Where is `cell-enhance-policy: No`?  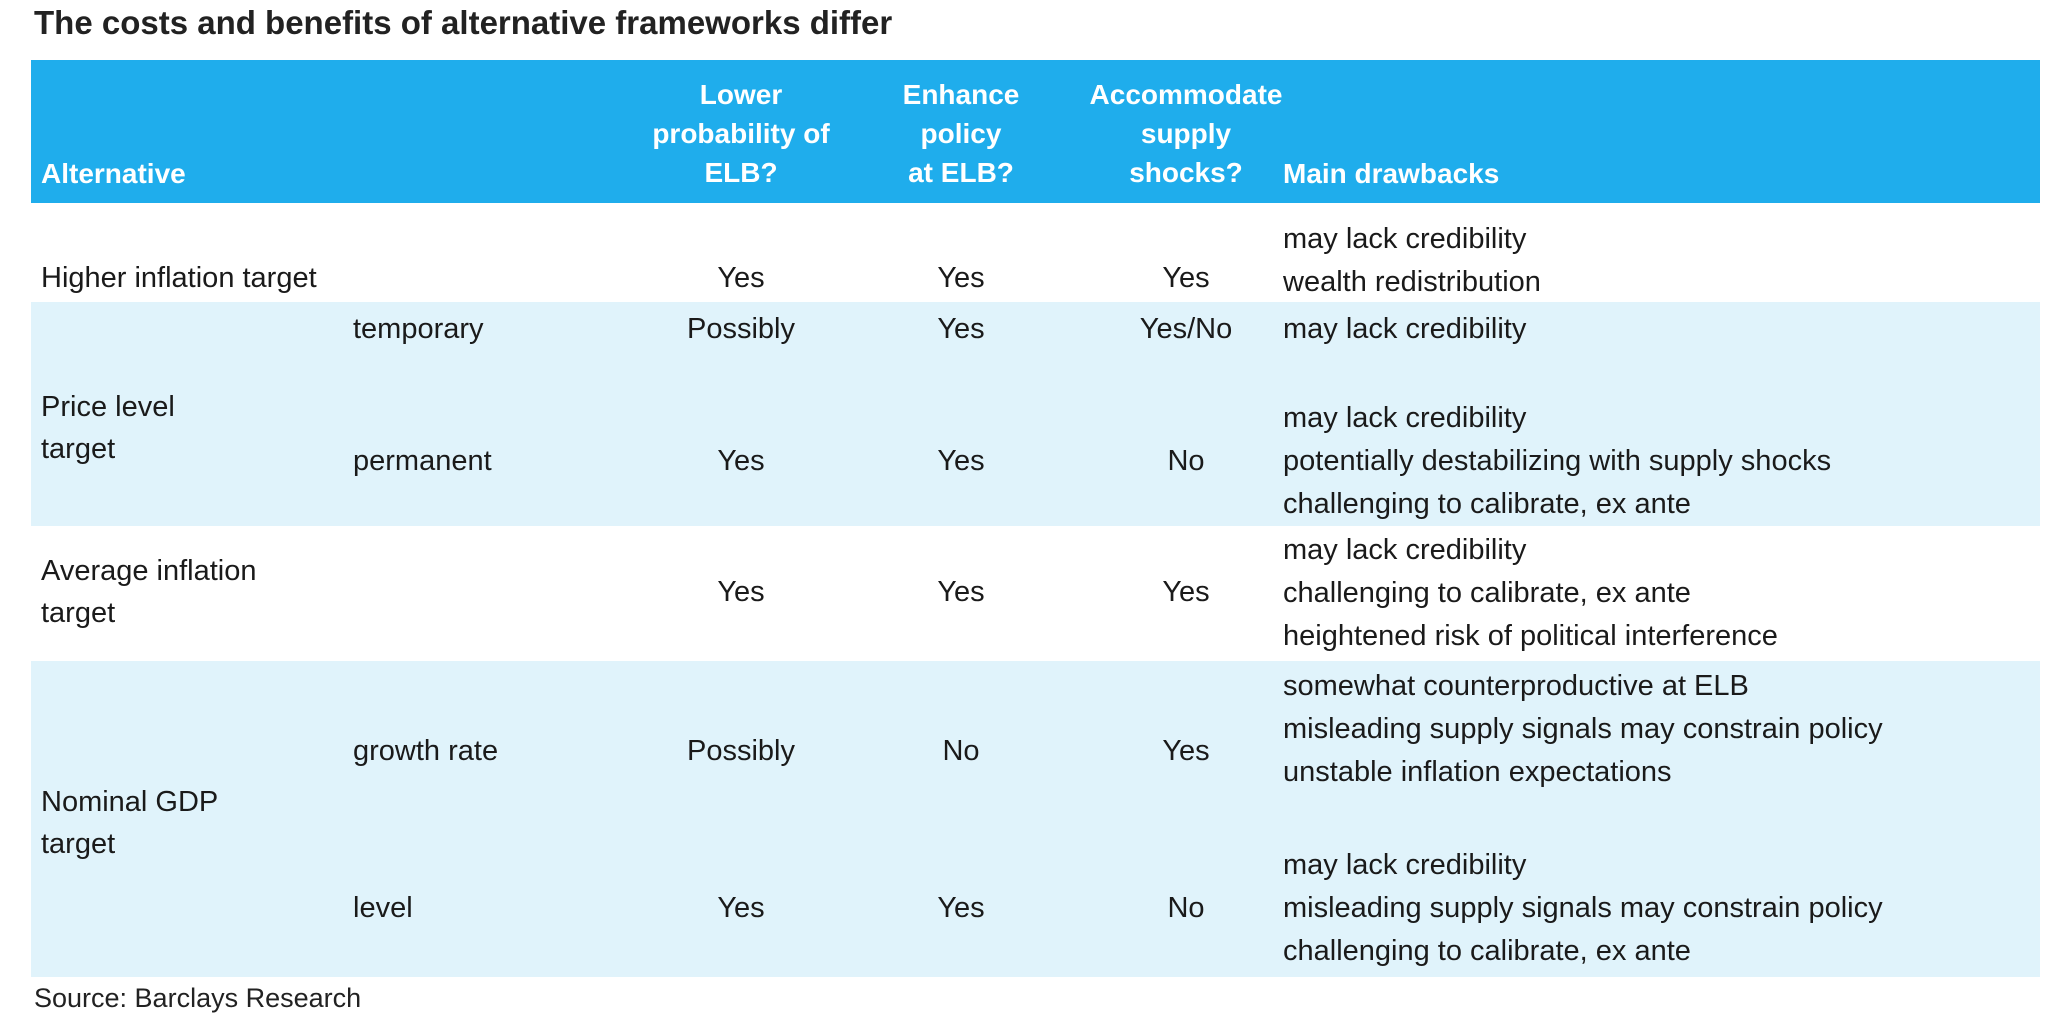
cell-enhance-policy: No is located at coordinates (961, 751).